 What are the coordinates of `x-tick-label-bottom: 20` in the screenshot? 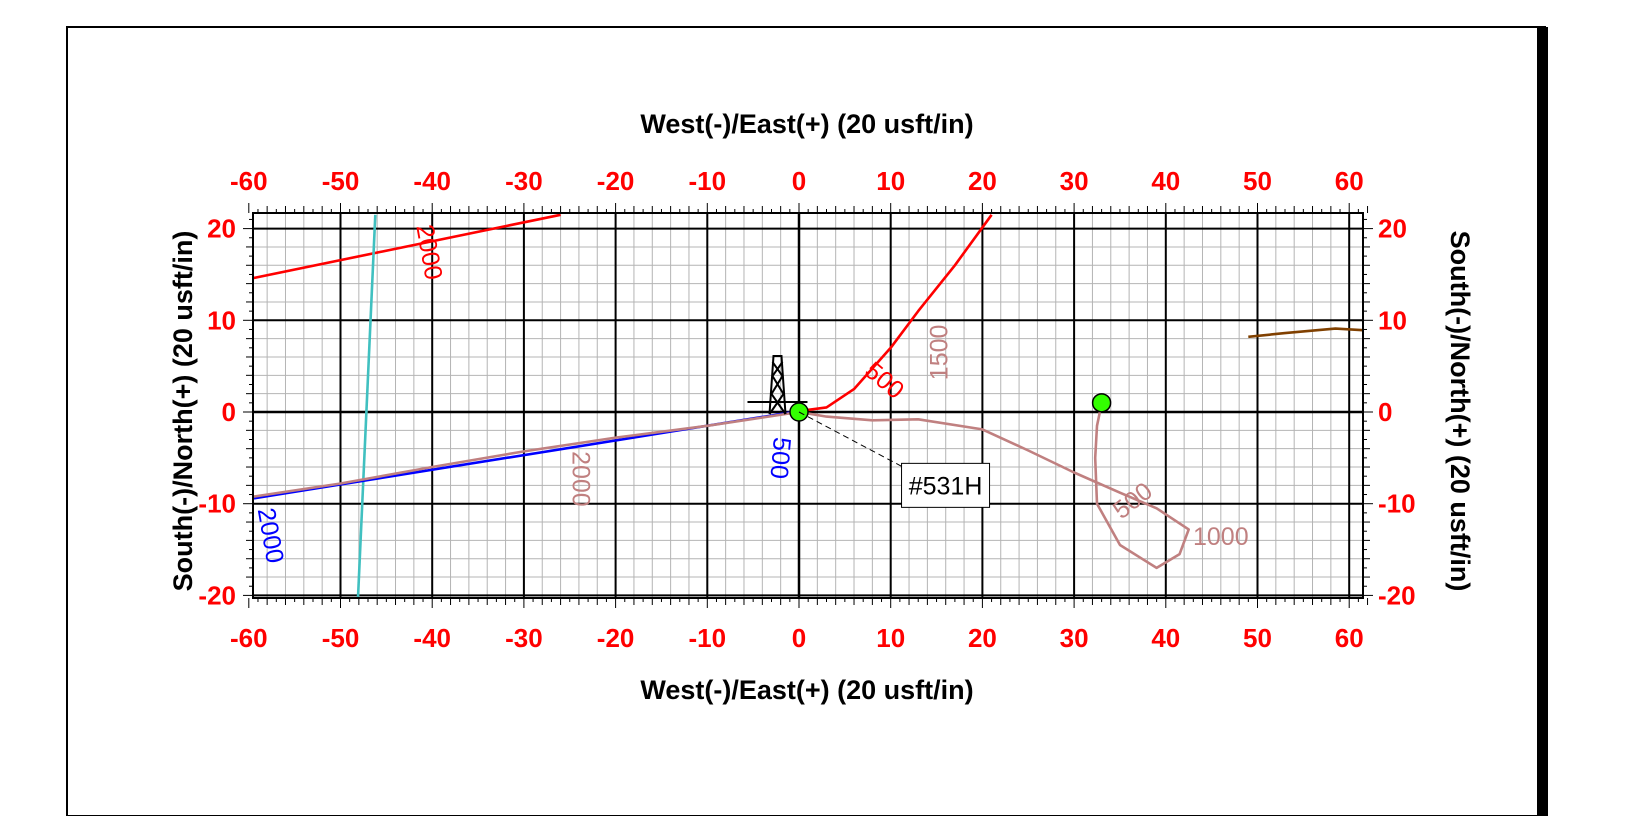 It's located at (982, 638).